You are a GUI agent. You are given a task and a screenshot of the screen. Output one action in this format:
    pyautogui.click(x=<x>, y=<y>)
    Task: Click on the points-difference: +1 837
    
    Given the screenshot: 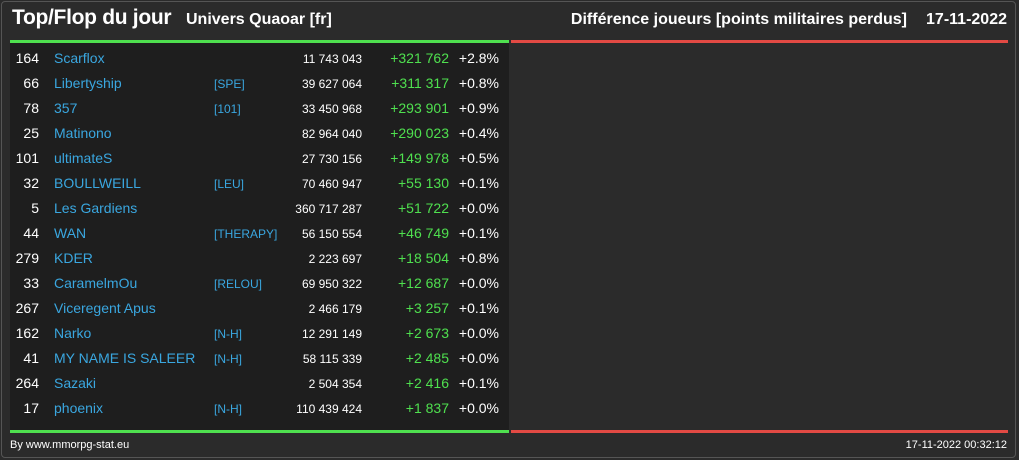 What is the action you would take?
    pyautogui.click(x=427, y=408)
    